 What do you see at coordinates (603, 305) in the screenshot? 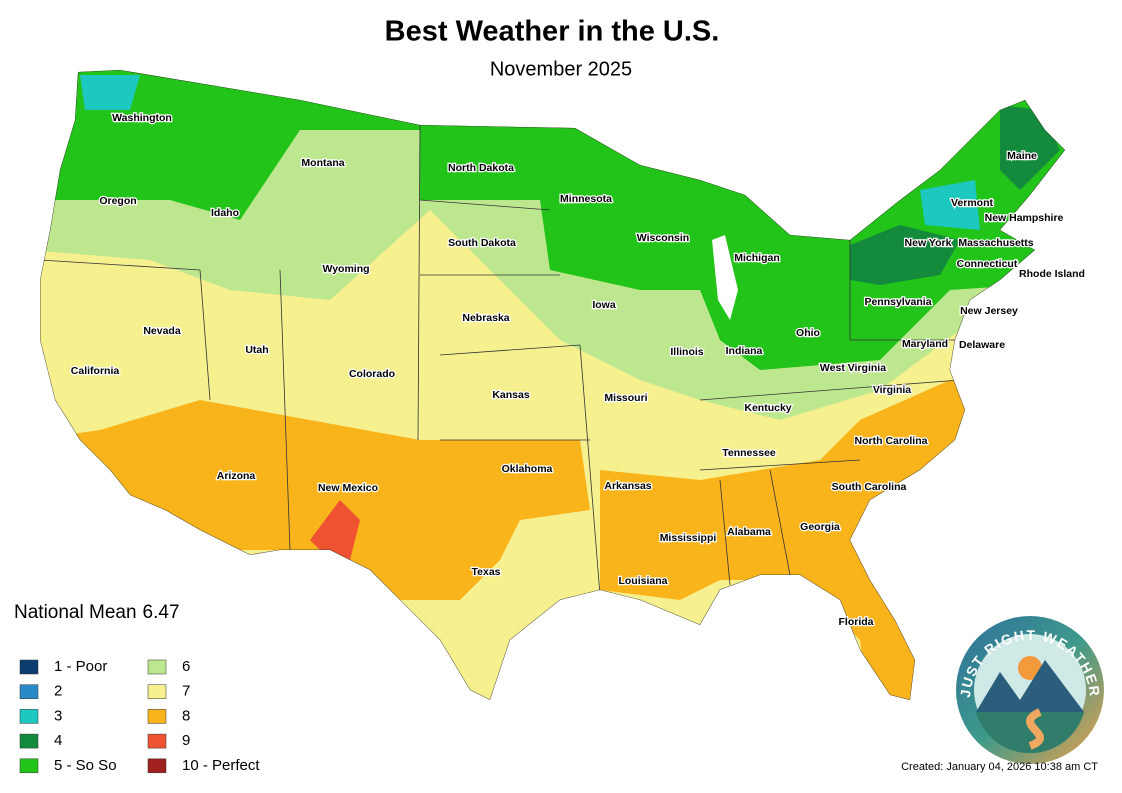
I see `state-label: Iowa` at bounding box center [603, 305].